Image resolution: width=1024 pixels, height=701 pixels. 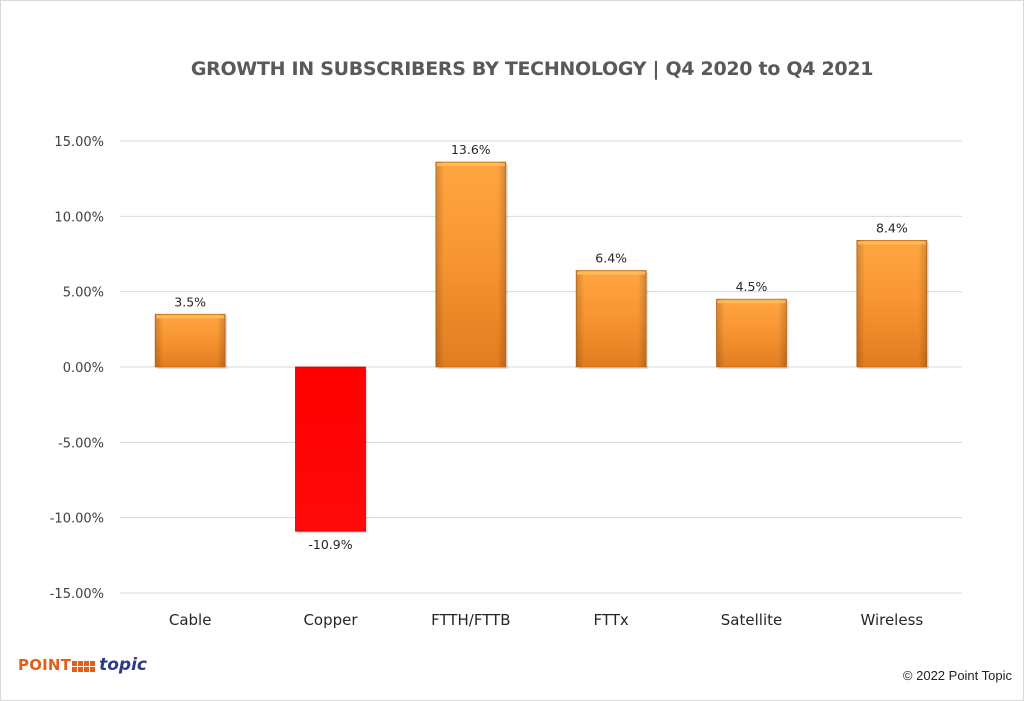 I want to click on y-tick-label: 0.00%, so click(x=83, y=368).